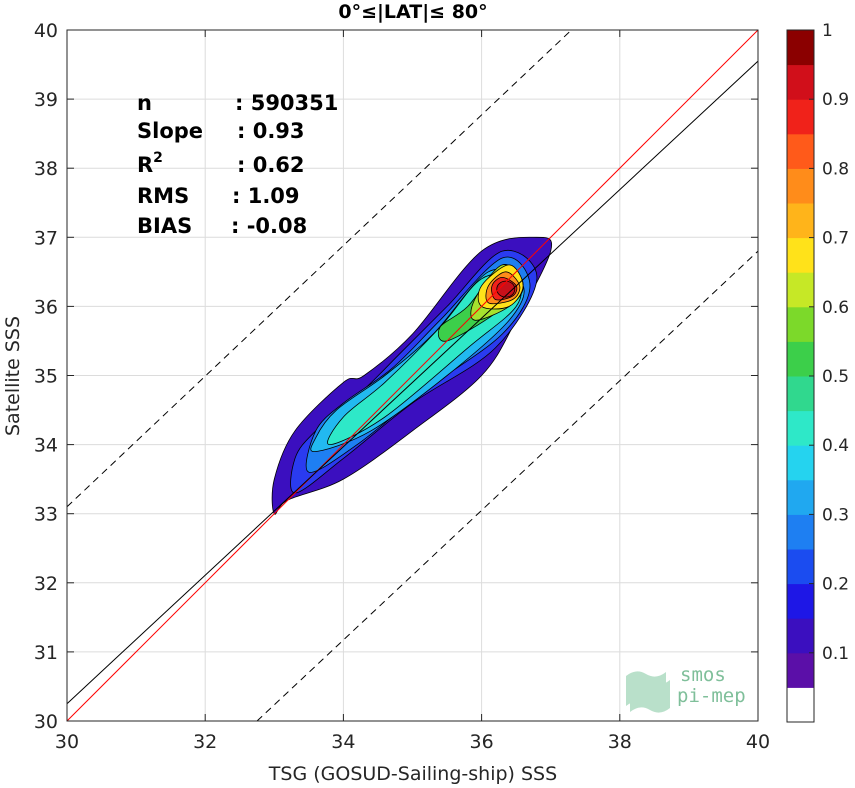 This screenshot has width=855, height=788. What do you see at coordinates (703, 675) in the screenshot?
I see `logo-text-smos: smos` at bounding box center [703, 675].